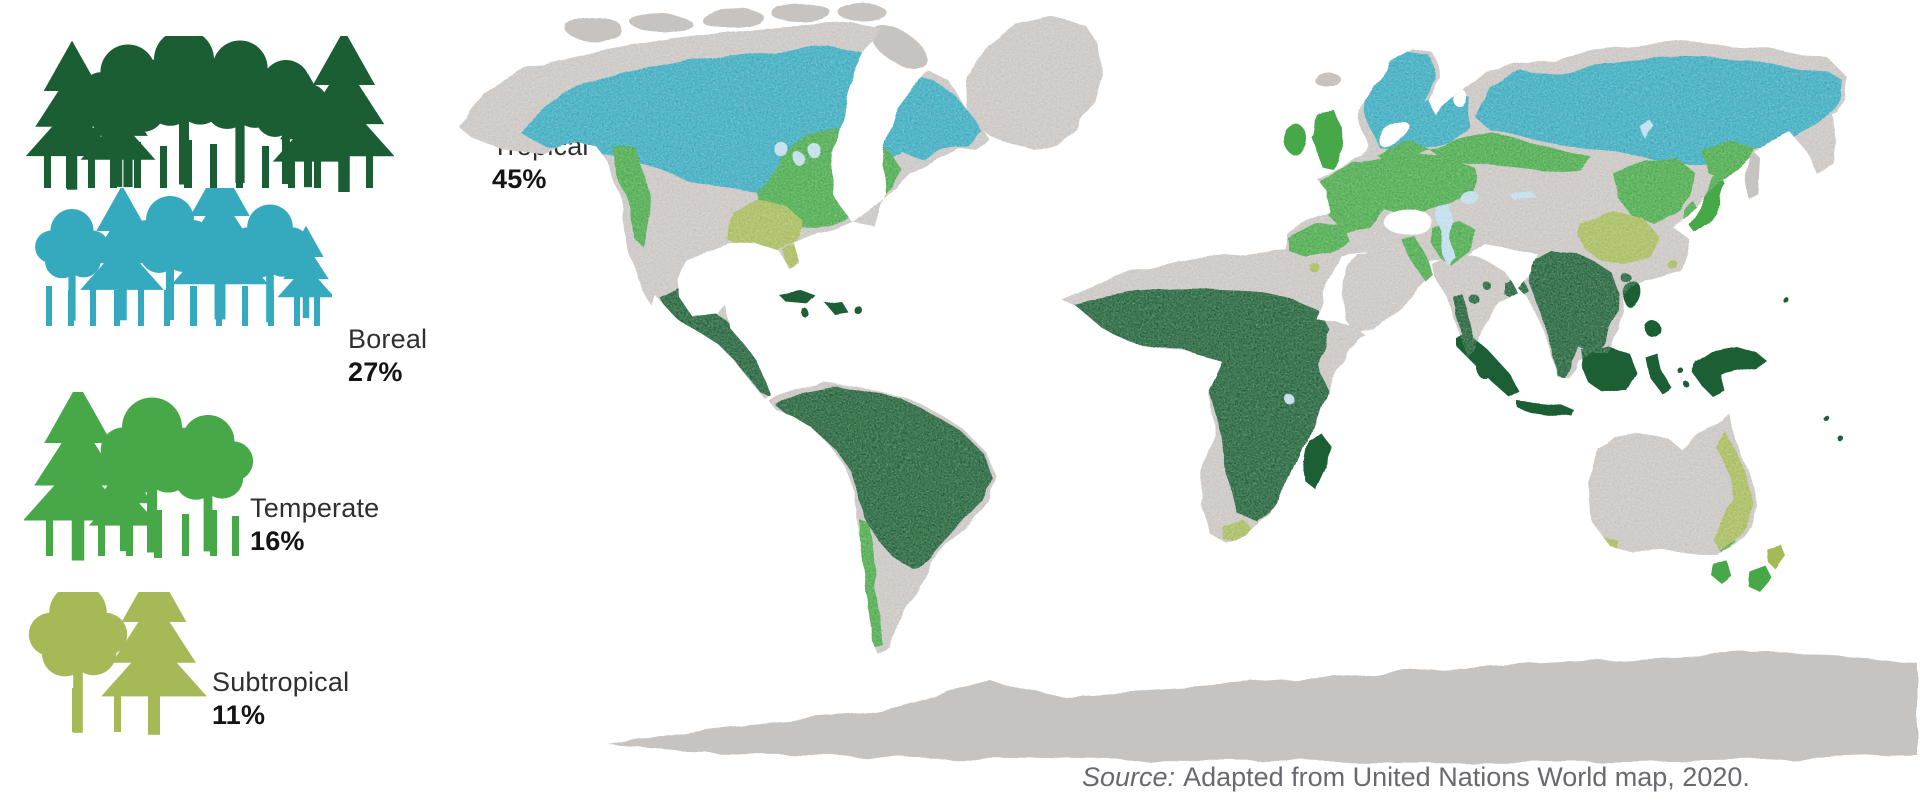 The image size is (1920, 811). What do you see at coordinates (519, 179) in the screenshot?
I see `tropical-percent: 45%` at bounding box center [519, 179].